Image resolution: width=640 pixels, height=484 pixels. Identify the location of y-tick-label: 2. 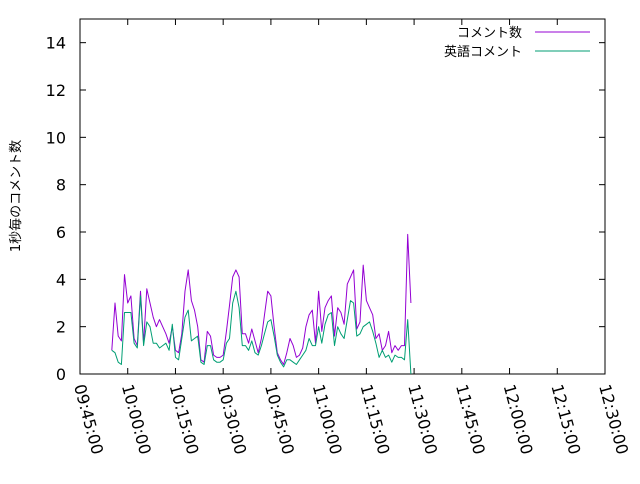
(61, 327).